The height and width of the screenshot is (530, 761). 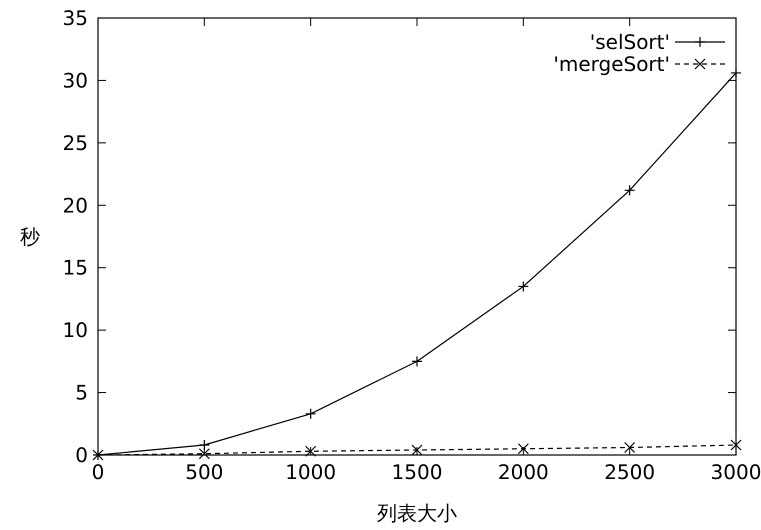 I want to click on x-tick-label: 0, so click(x=98, y=472).